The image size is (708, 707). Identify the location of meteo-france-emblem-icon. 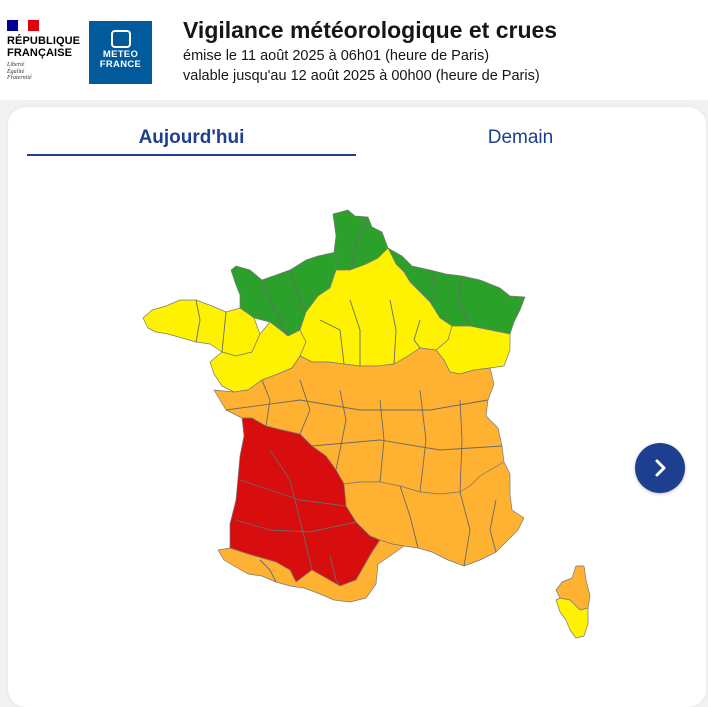
(120, 39).